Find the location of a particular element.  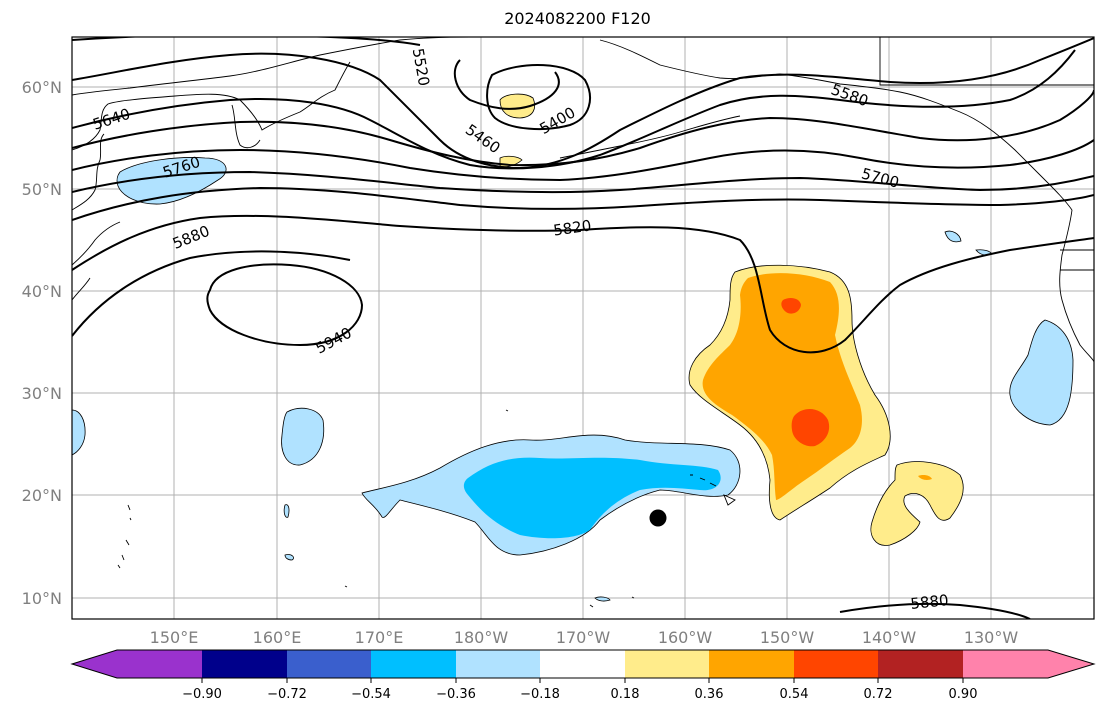

colorbar-tick-label: −0.90 is located at coordinates (202, 694).